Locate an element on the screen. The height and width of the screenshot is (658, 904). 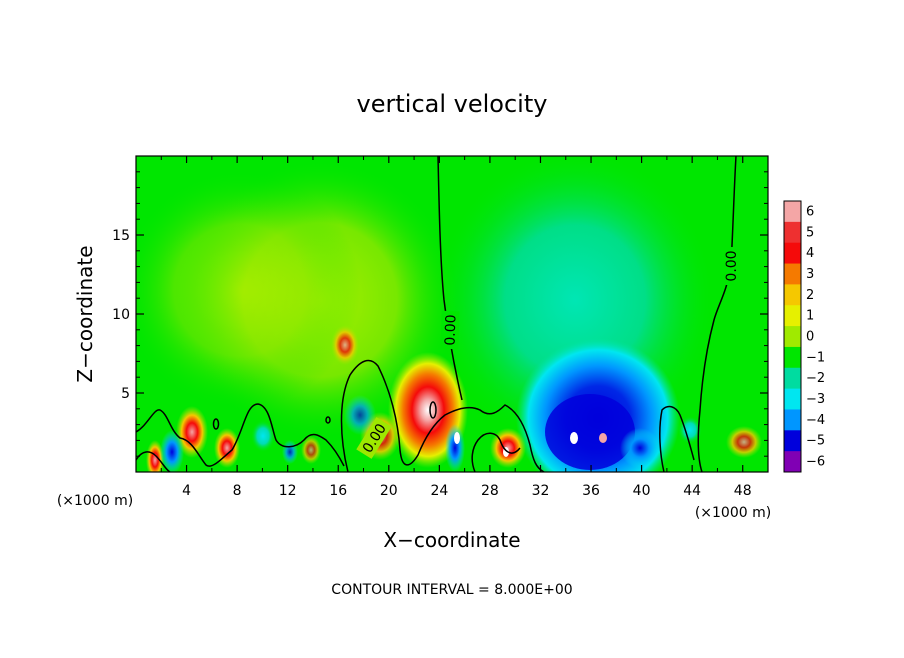
colorbar-label: −1 is located at coordinates (815, 357).